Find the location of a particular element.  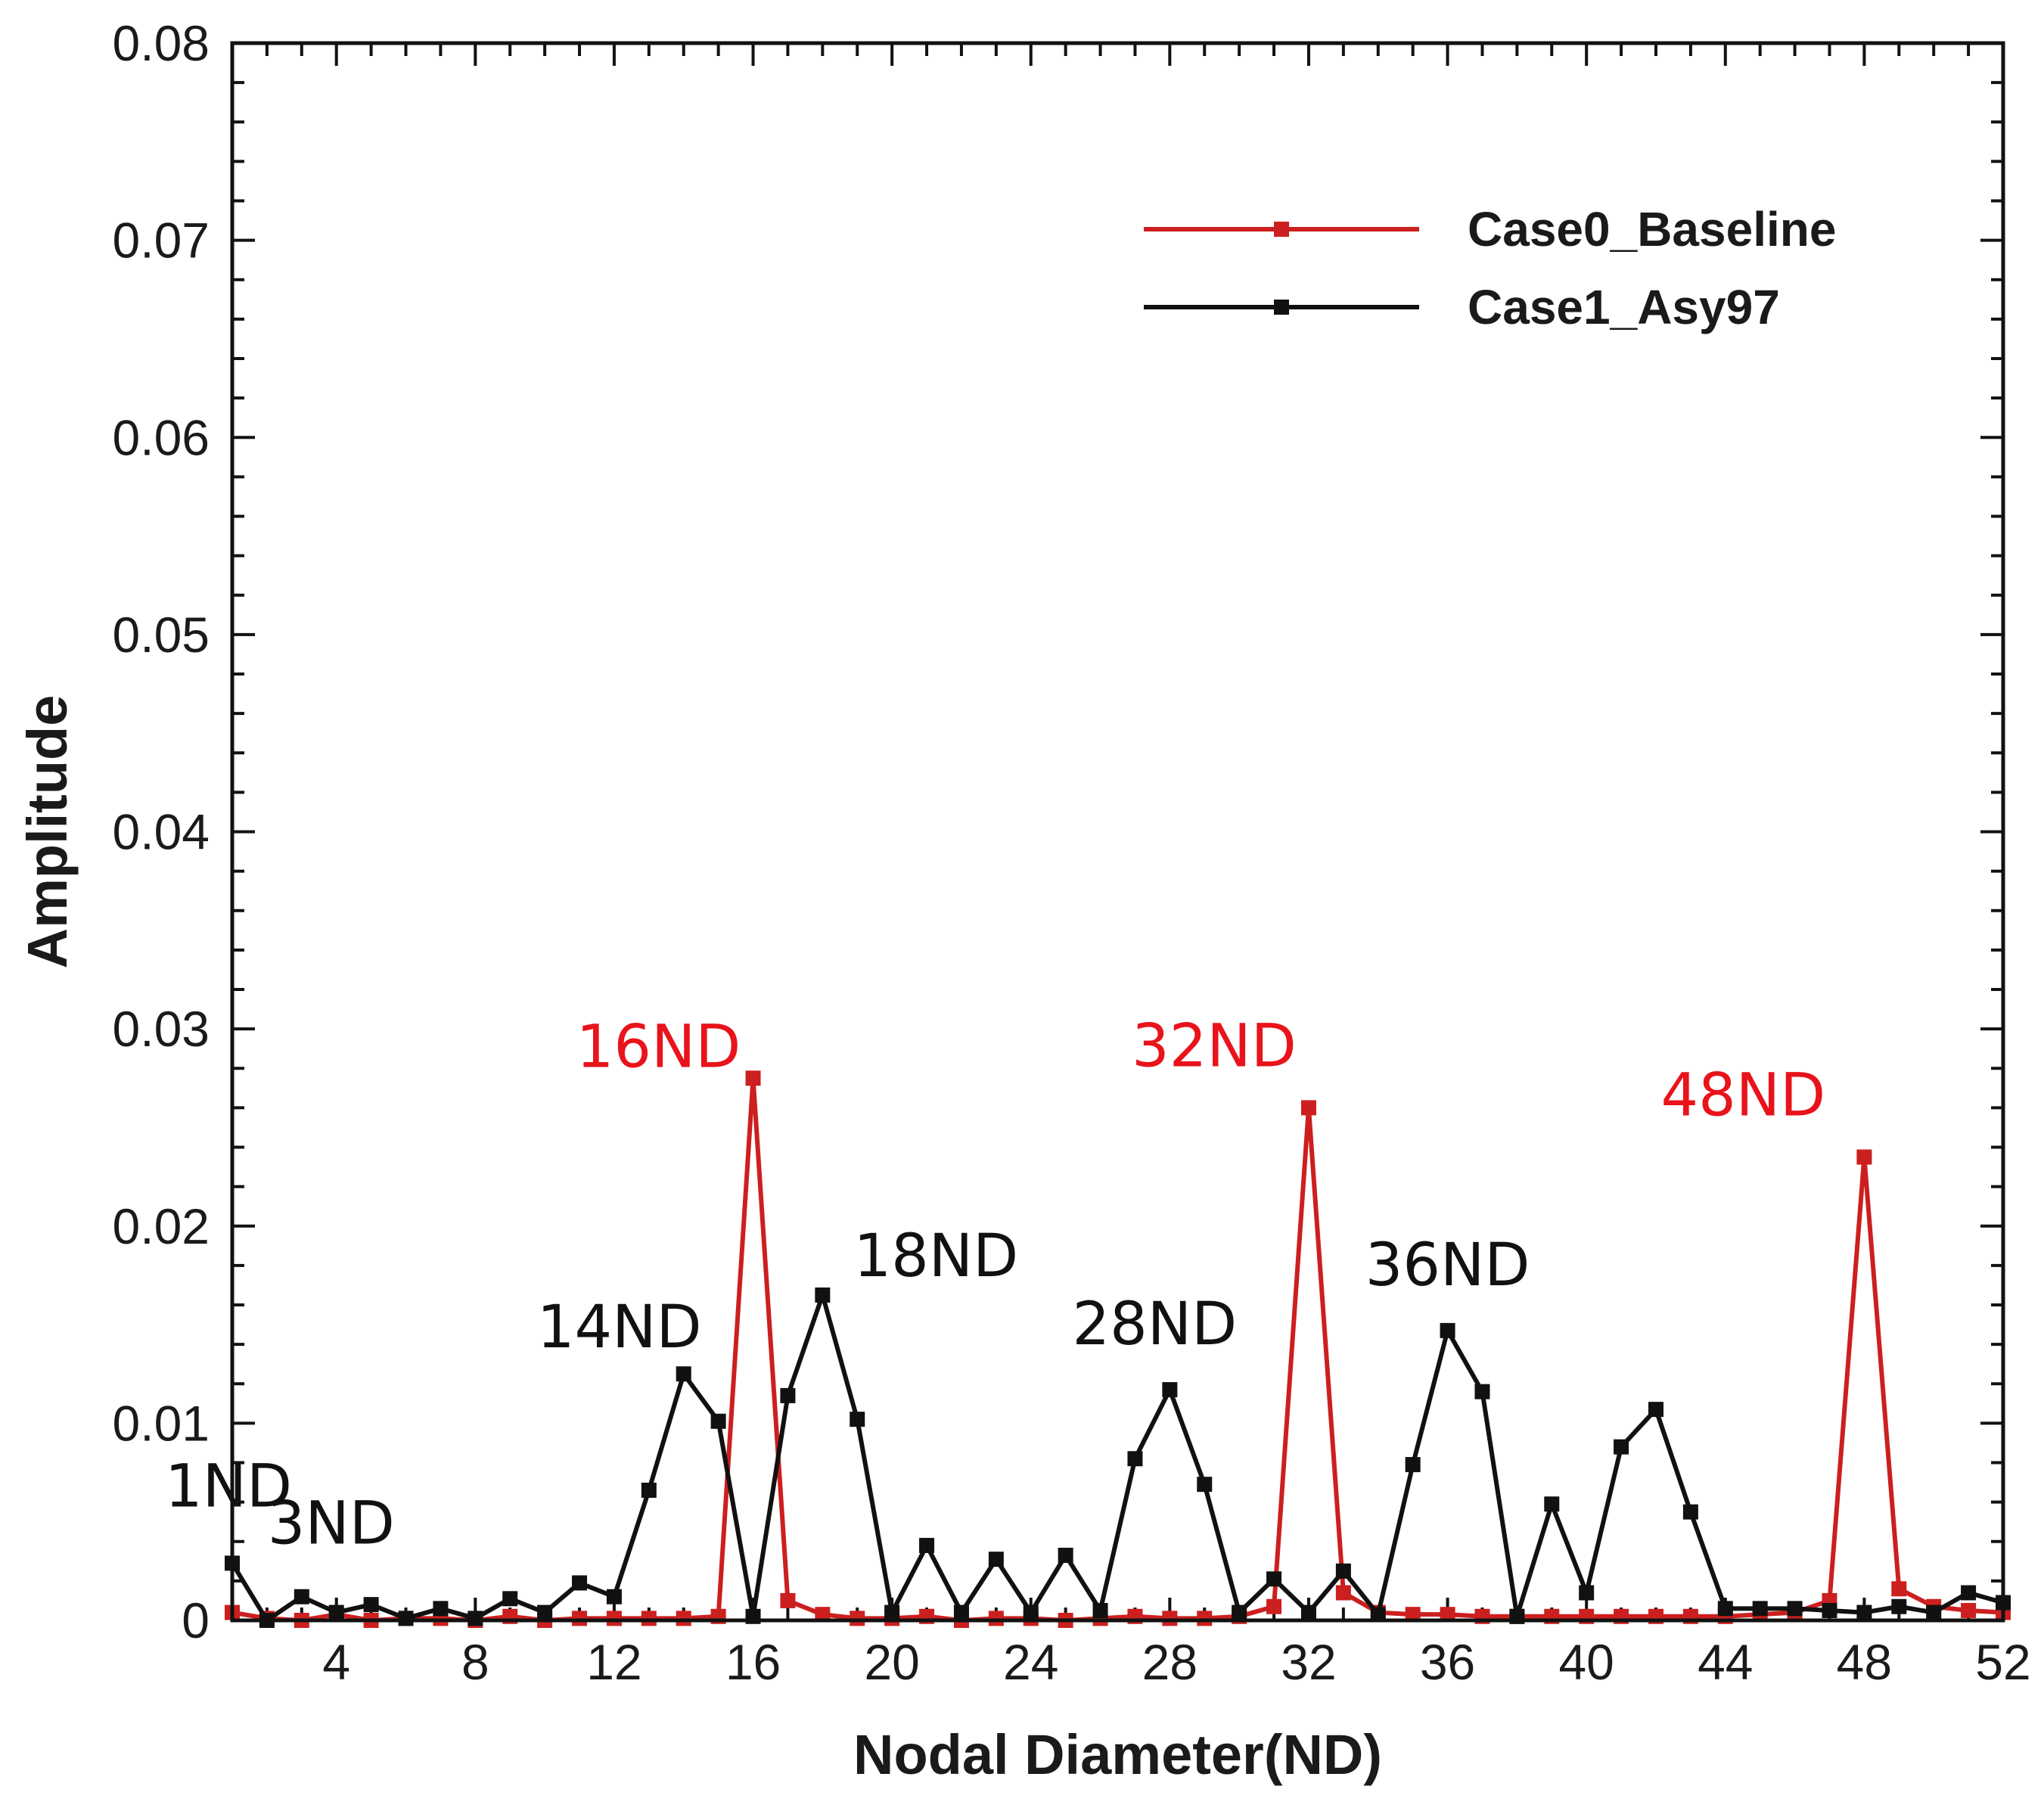

y-tick-label: 0.06 is located at coordinates (161, 437).